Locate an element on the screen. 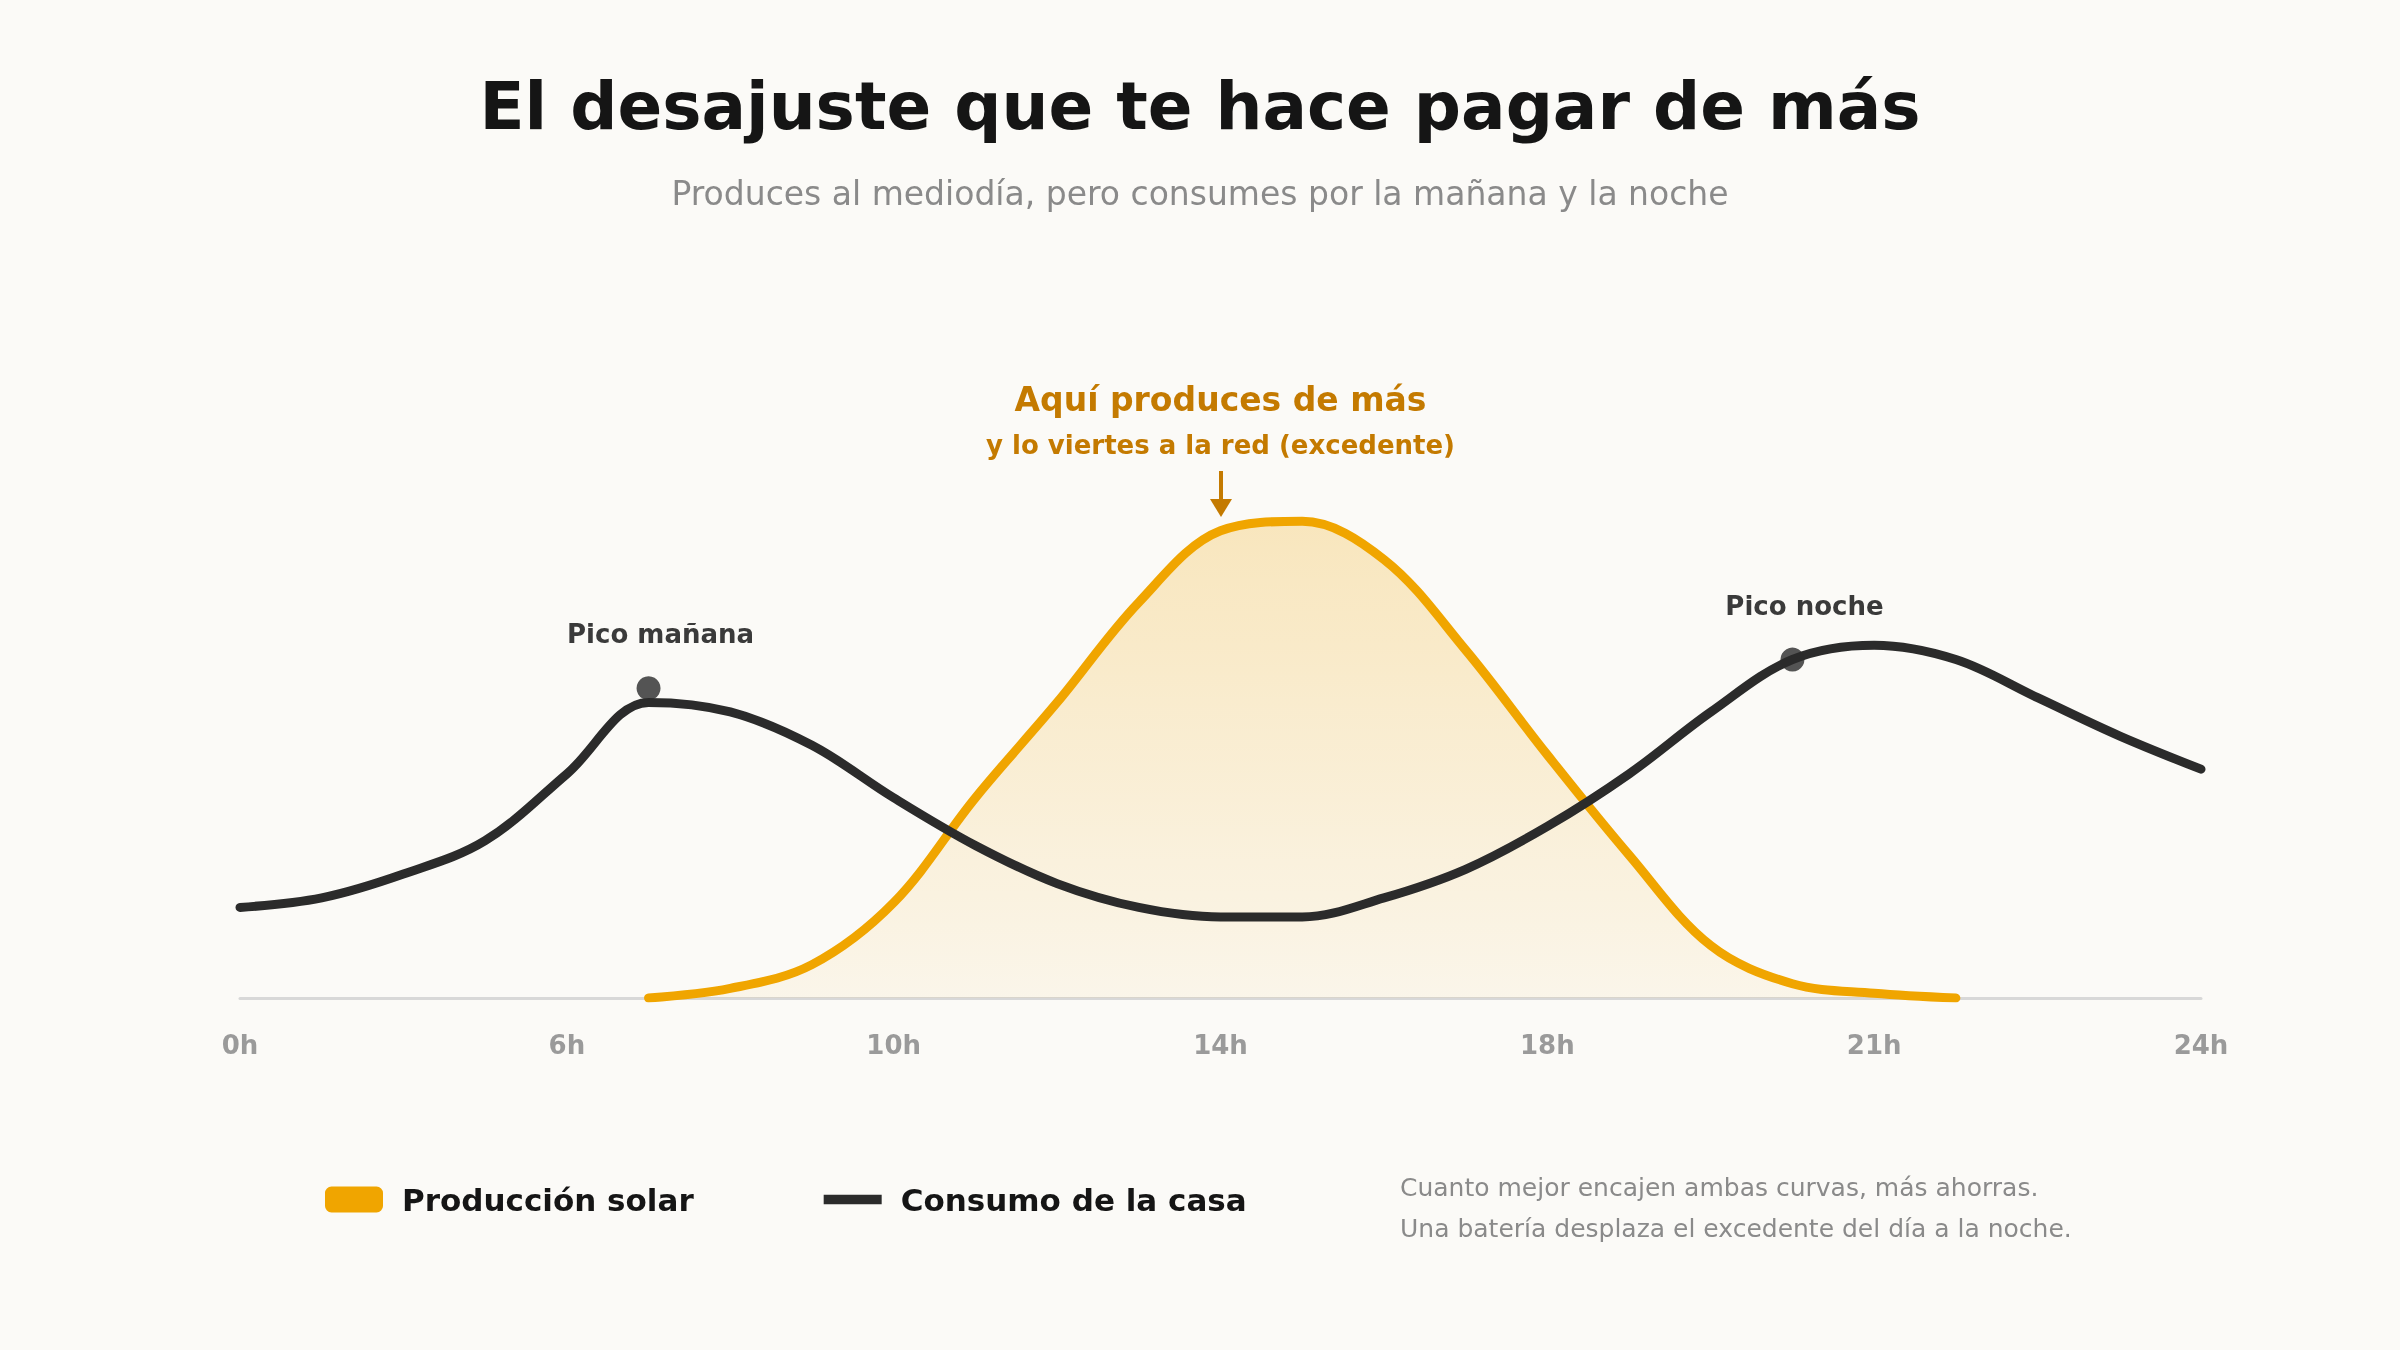 The image size is (2400, 1350). x-tick-label: 24h is located at coordinates (2201, 1045).